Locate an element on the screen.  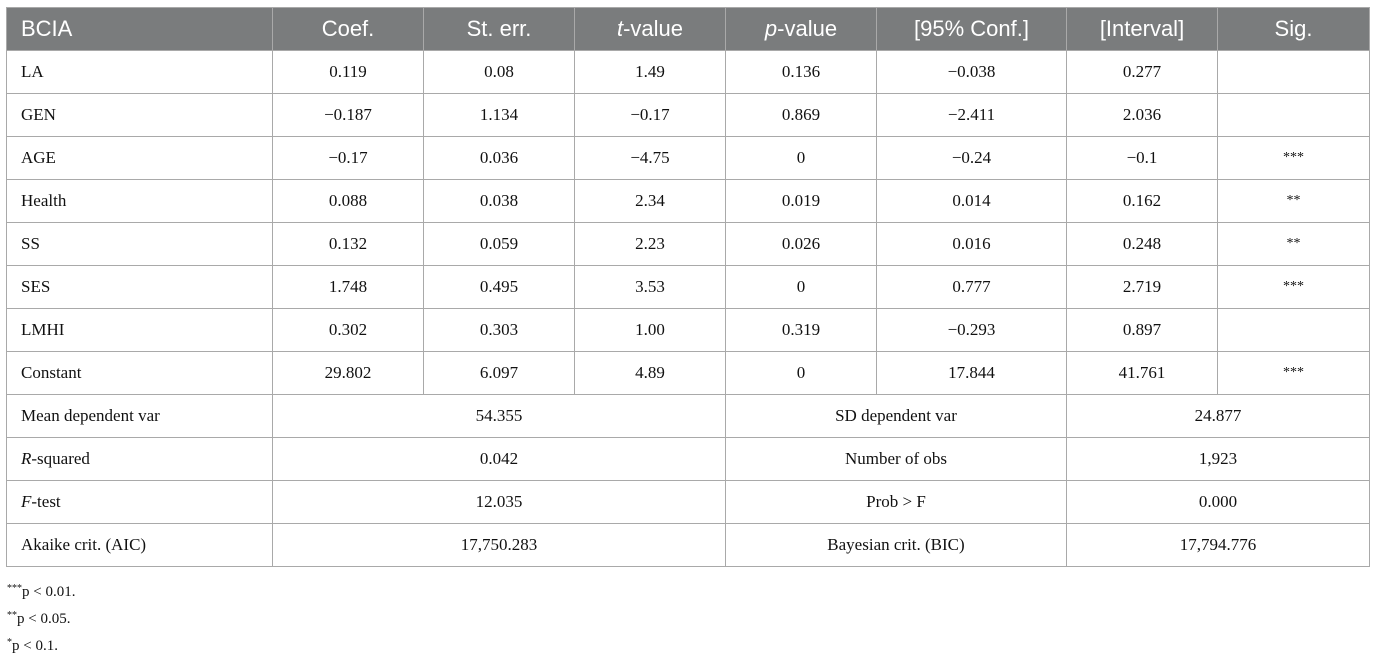
cell-conf-low: 0.014 is located at coordinates (971, 201).